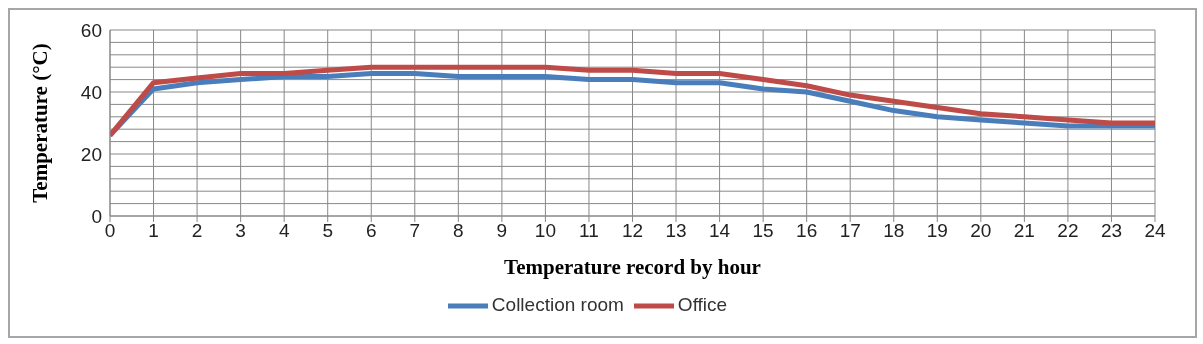  What do you see at coordinates (458, 231) in the screenshot?
I see `x-tick-label: 8` at bounding box center [458, 231].